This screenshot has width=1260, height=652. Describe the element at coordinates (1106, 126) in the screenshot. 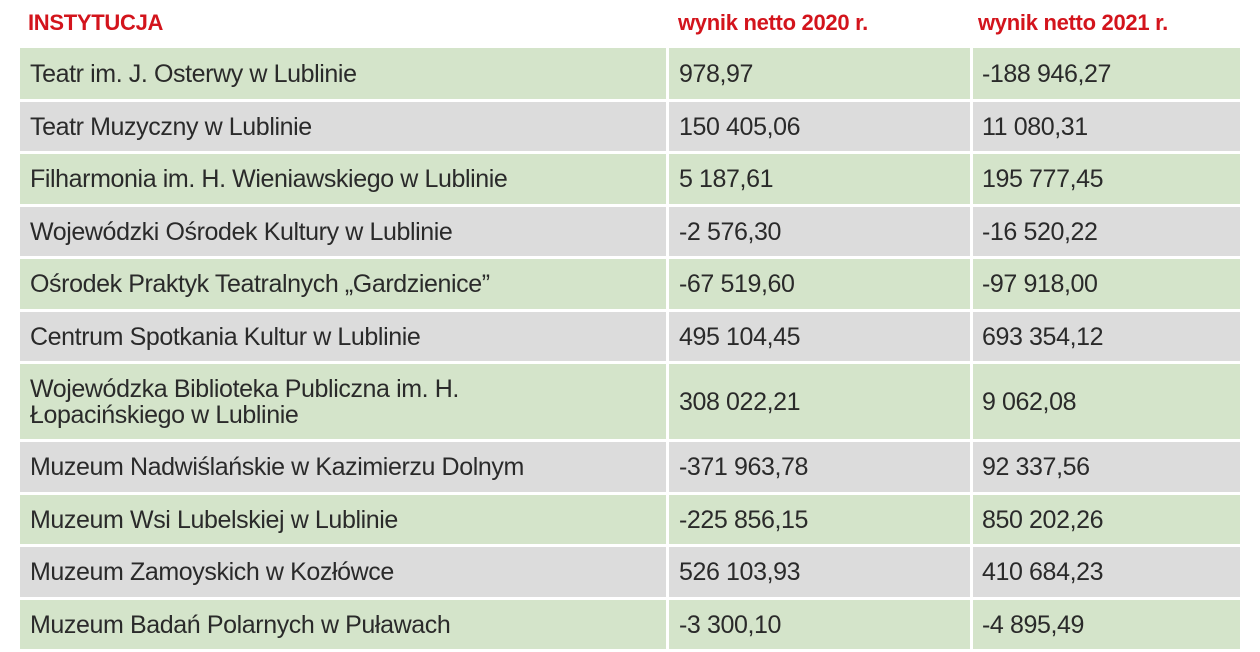

I see `net-2021-value: 11 080,31` at that location.